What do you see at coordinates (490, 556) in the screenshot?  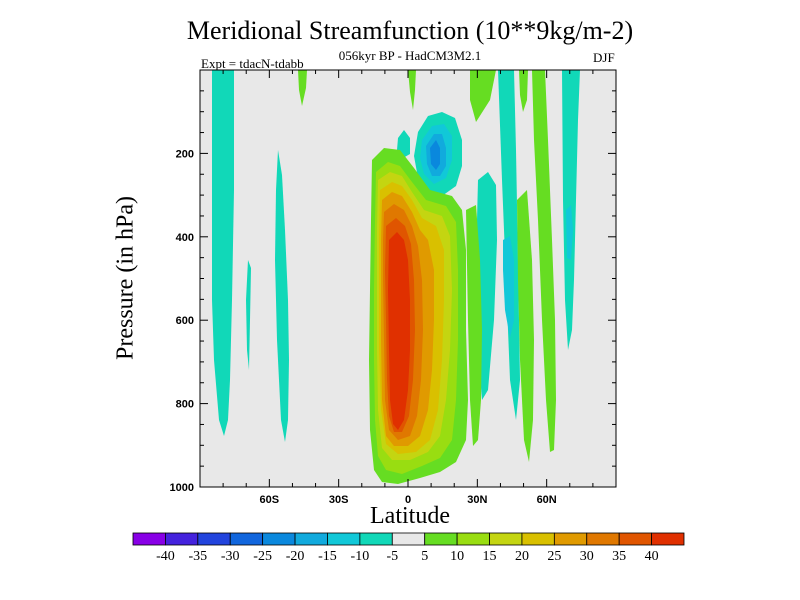 I see `colorbar-label: 15` at bounding box center [490, 556].